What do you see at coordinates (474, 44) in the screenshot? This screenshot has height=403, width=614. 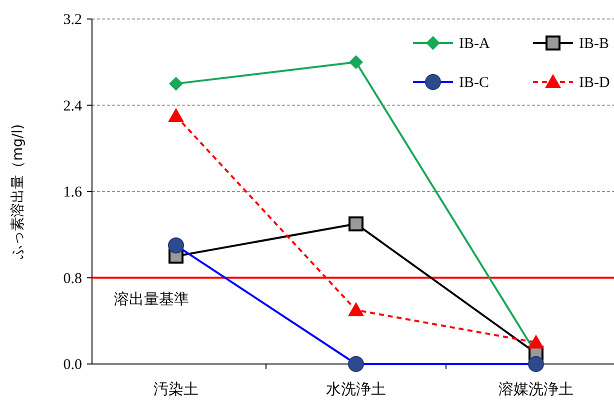 I see `legend-label: IB-A` at bounding box center [474, 44].